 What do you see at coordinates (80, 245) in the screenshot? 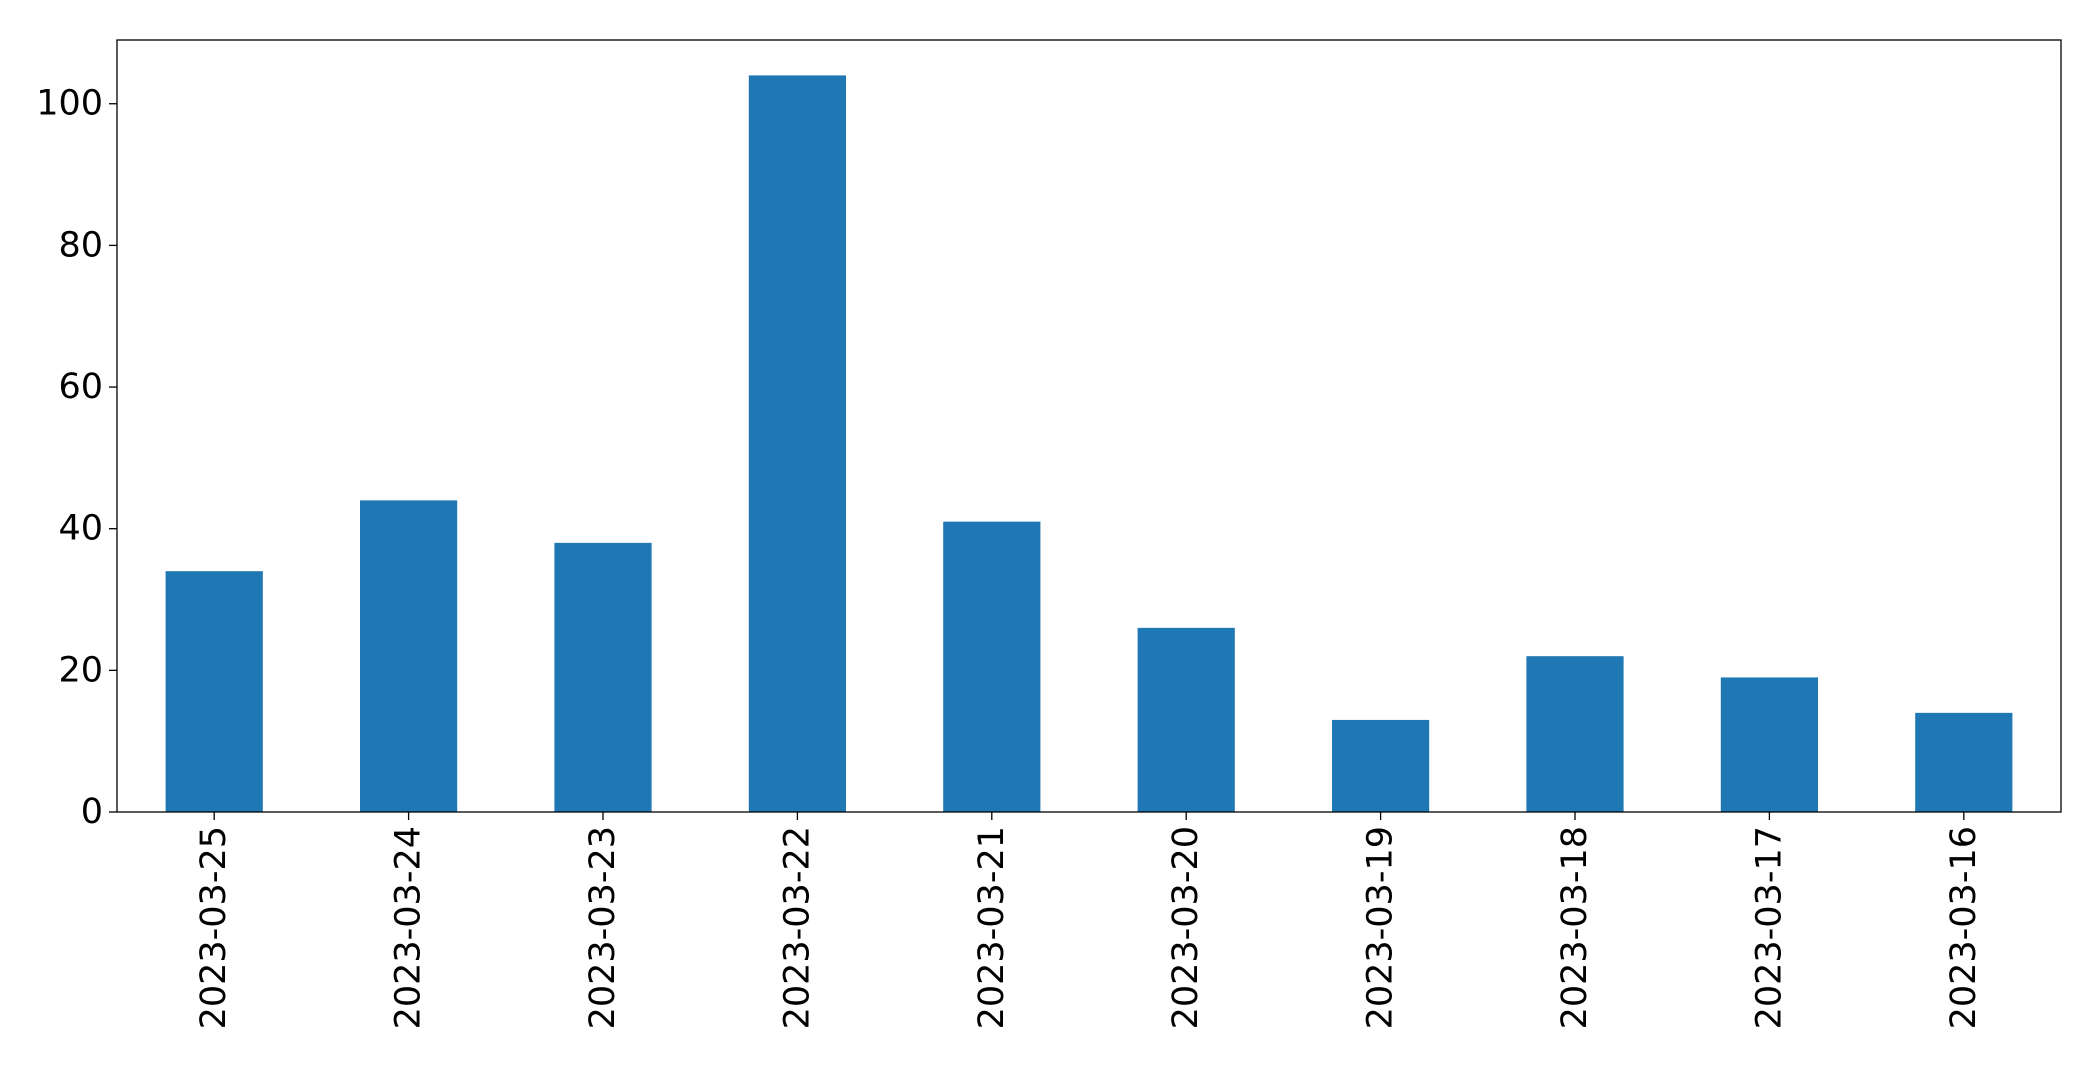
I see `y-tick-label: 80` at bounding box center [80, 245].